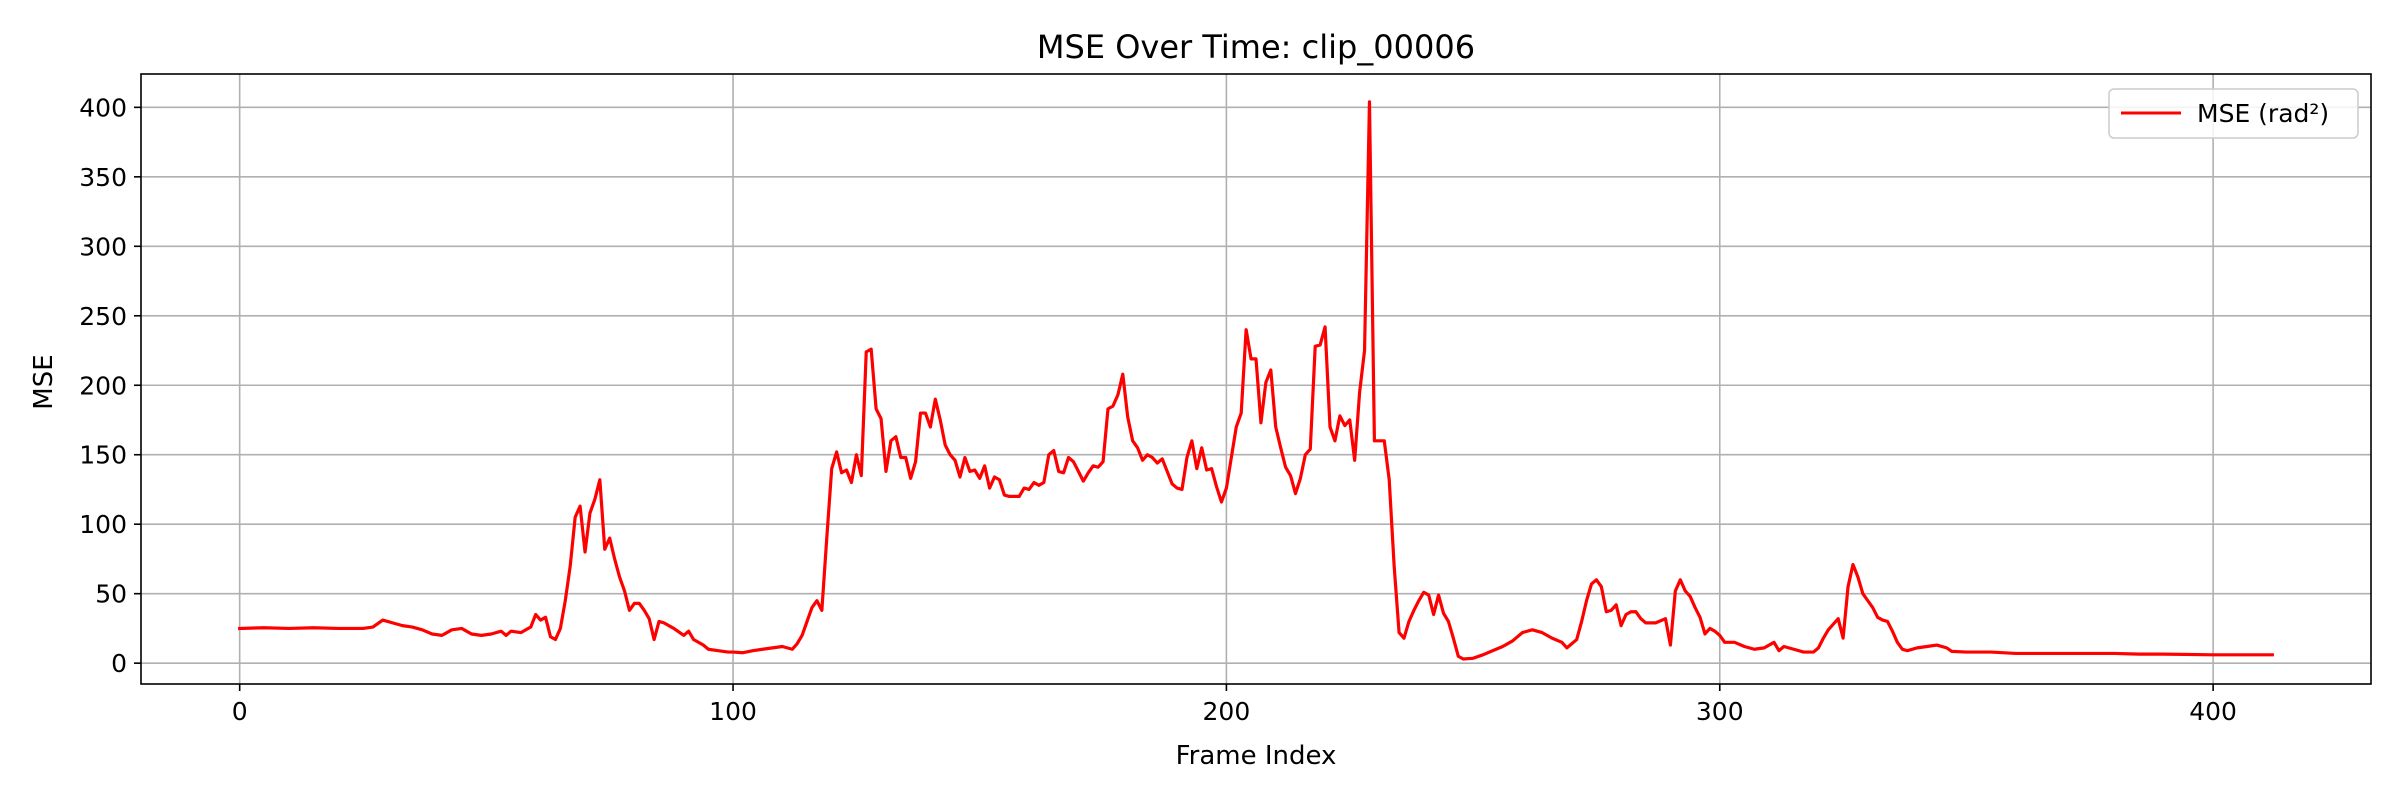 The width and height of the screenshot is (2400, 800). What do you see at coordinates (44, 381) in the screenshot?
I see `y-axis-label: MSE` at bounding box center [44, 381].